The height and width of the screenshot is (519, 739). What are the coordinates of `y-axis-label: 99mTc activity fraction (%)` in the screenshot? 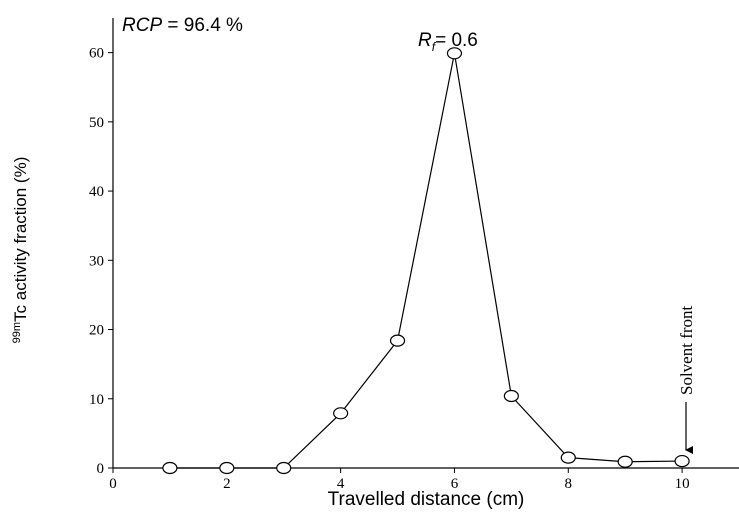 It's located at (20, 250).